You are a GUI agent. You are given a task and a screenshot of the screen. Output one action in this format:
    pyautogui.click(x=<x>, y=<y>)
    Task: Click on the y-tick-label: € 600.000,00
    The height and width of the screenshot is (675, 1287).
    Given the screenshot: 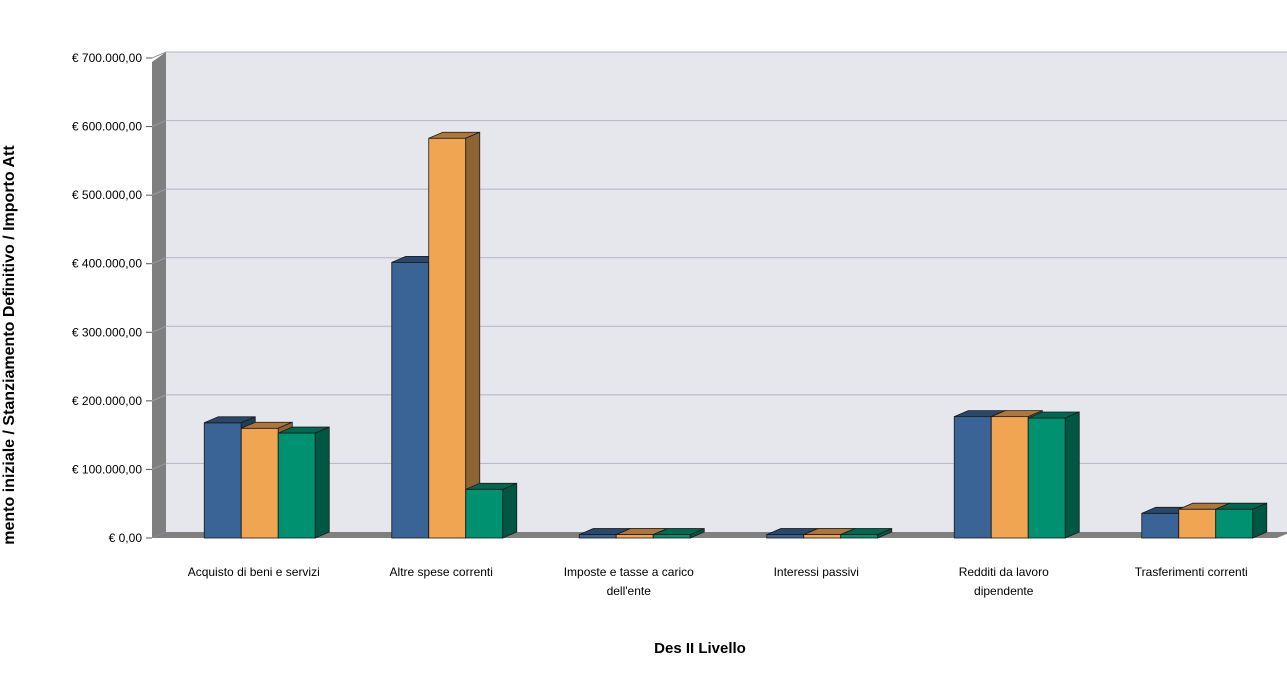 What is the action you would take?
    pyautogui.click(x=107, y=127)
    